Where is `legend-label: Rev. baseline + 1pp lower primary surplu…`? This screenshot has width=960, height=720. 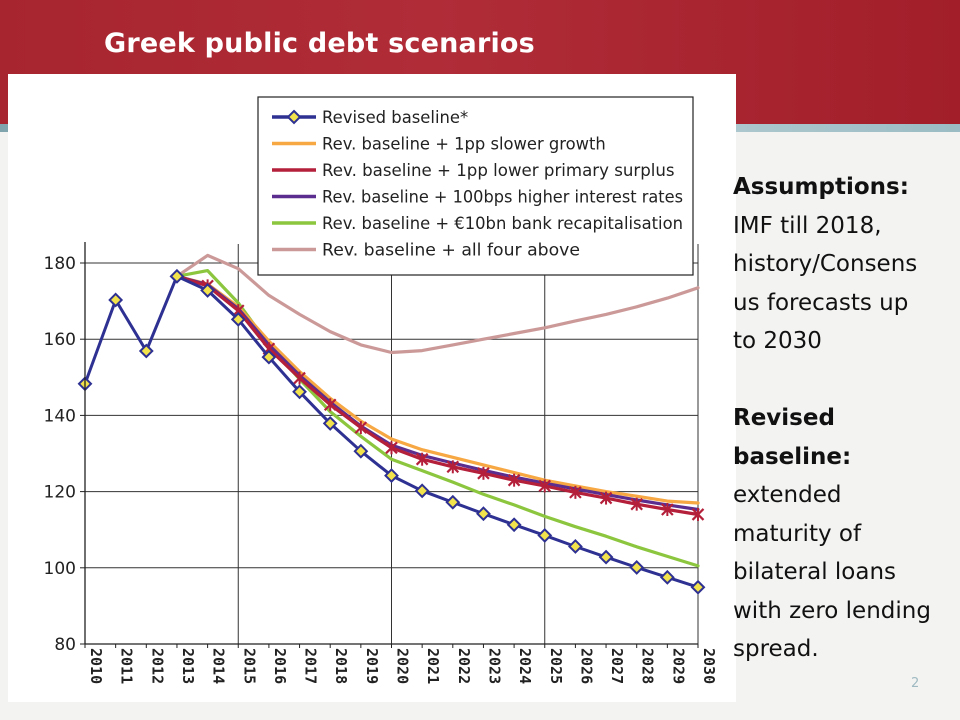 legend-label: Rev. baseline + 1pp lower primary surplu… is located at coordinates (498, 170).